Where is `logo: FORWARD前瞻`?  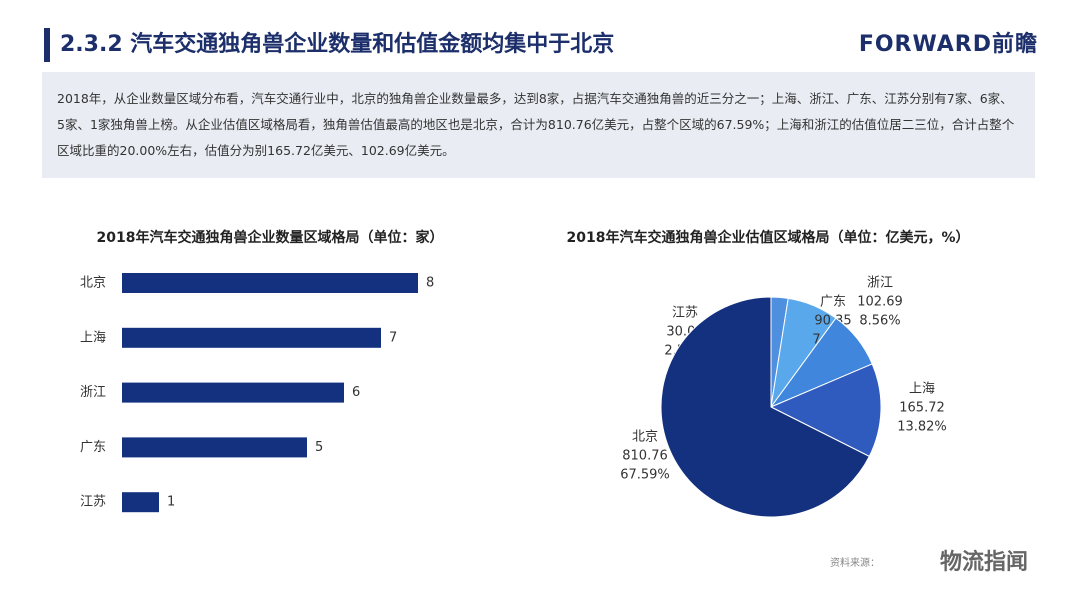 logo: FORWARD前瞻 is located at coordinates (948, 44).